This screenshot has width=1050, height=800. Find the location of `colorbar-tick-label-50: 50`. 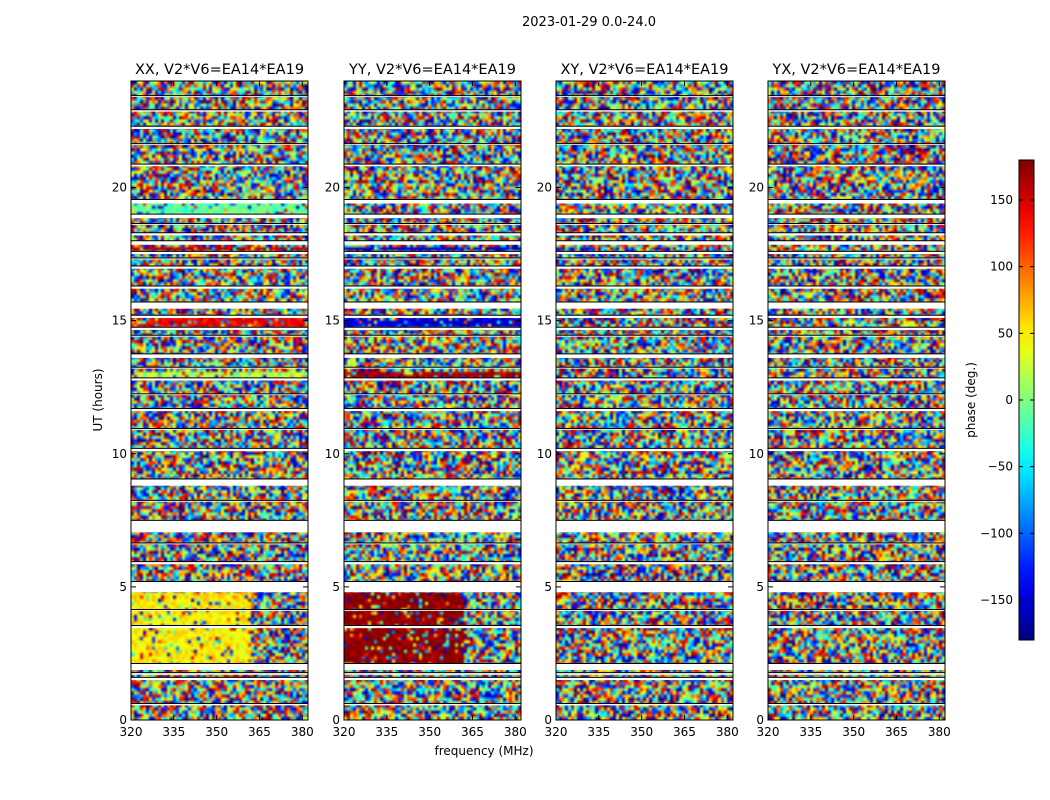

colorbar-tick-label-50: 50 is located at coordinates (1005, 333).